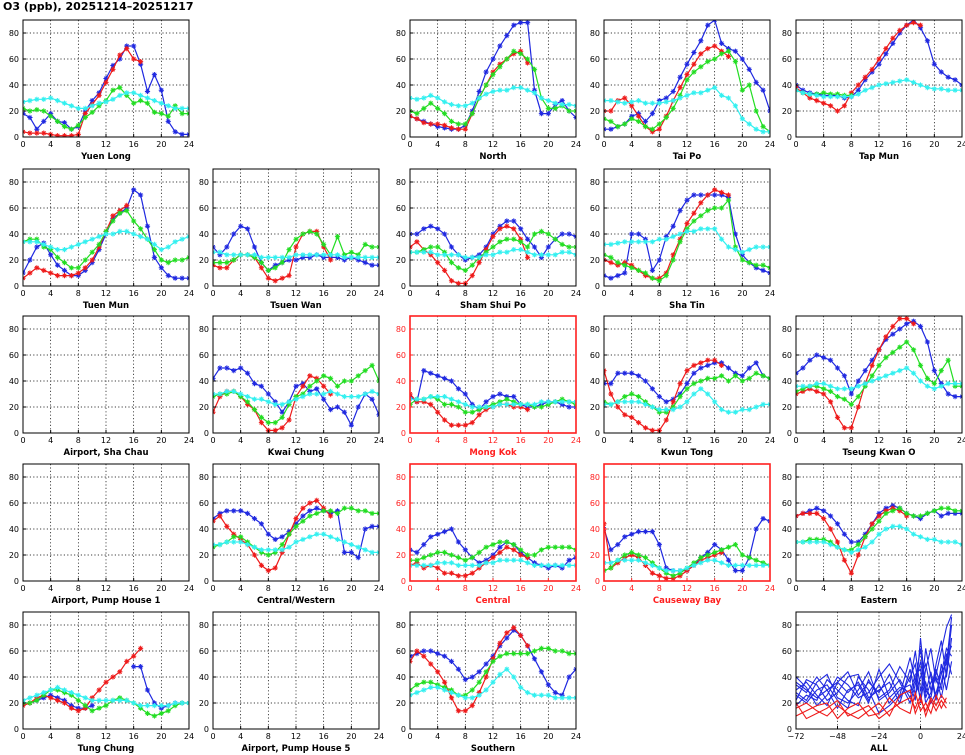 Image resolution: width=965 pixels, height=755 pixels. I want to click on chart-title: Airport, Sha Chau, so click(106, 453).